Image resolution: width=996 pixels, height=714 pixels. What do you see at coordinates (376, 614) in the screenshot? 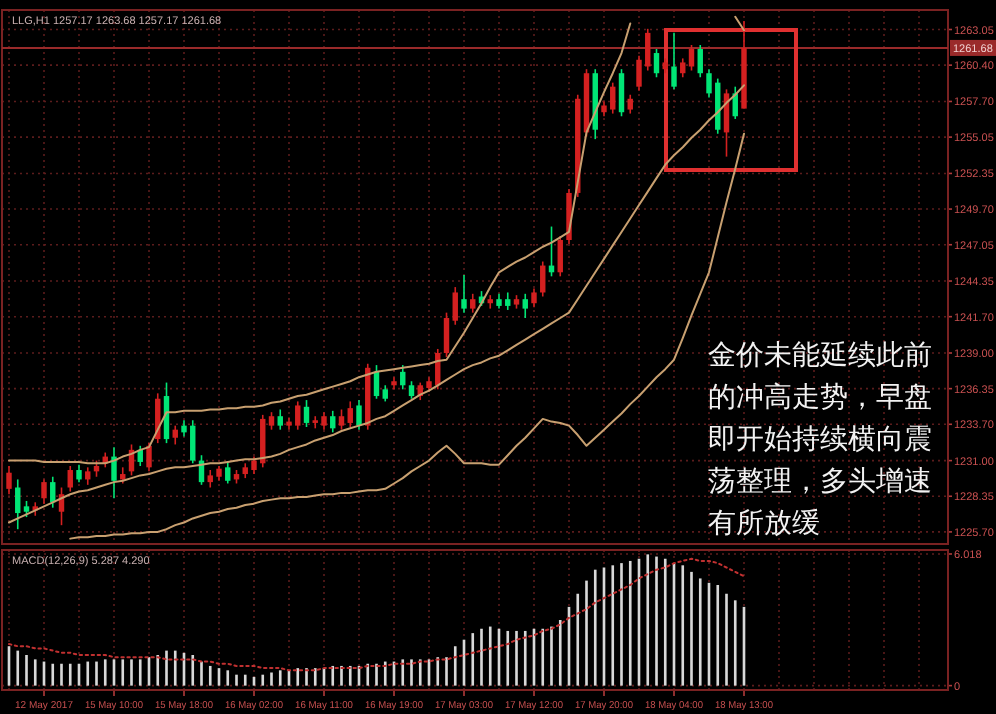
I see `line-series` at bounding box center [376, 614].